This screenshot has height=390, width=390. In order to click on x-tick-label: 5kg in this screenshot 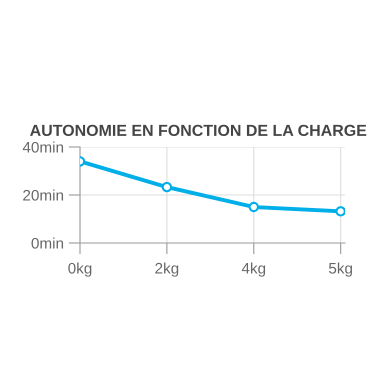, I will do `click(340, 269)`.